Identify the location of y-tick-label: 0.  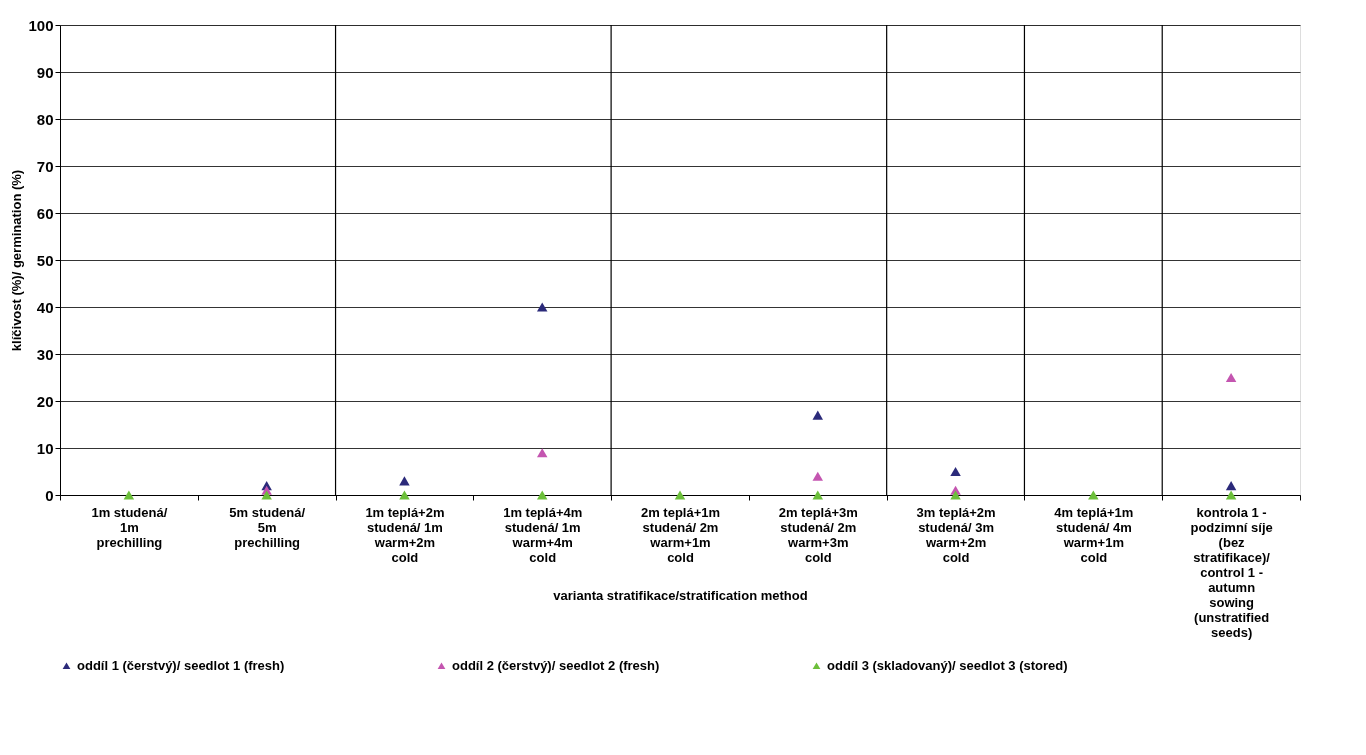
(49, 495).